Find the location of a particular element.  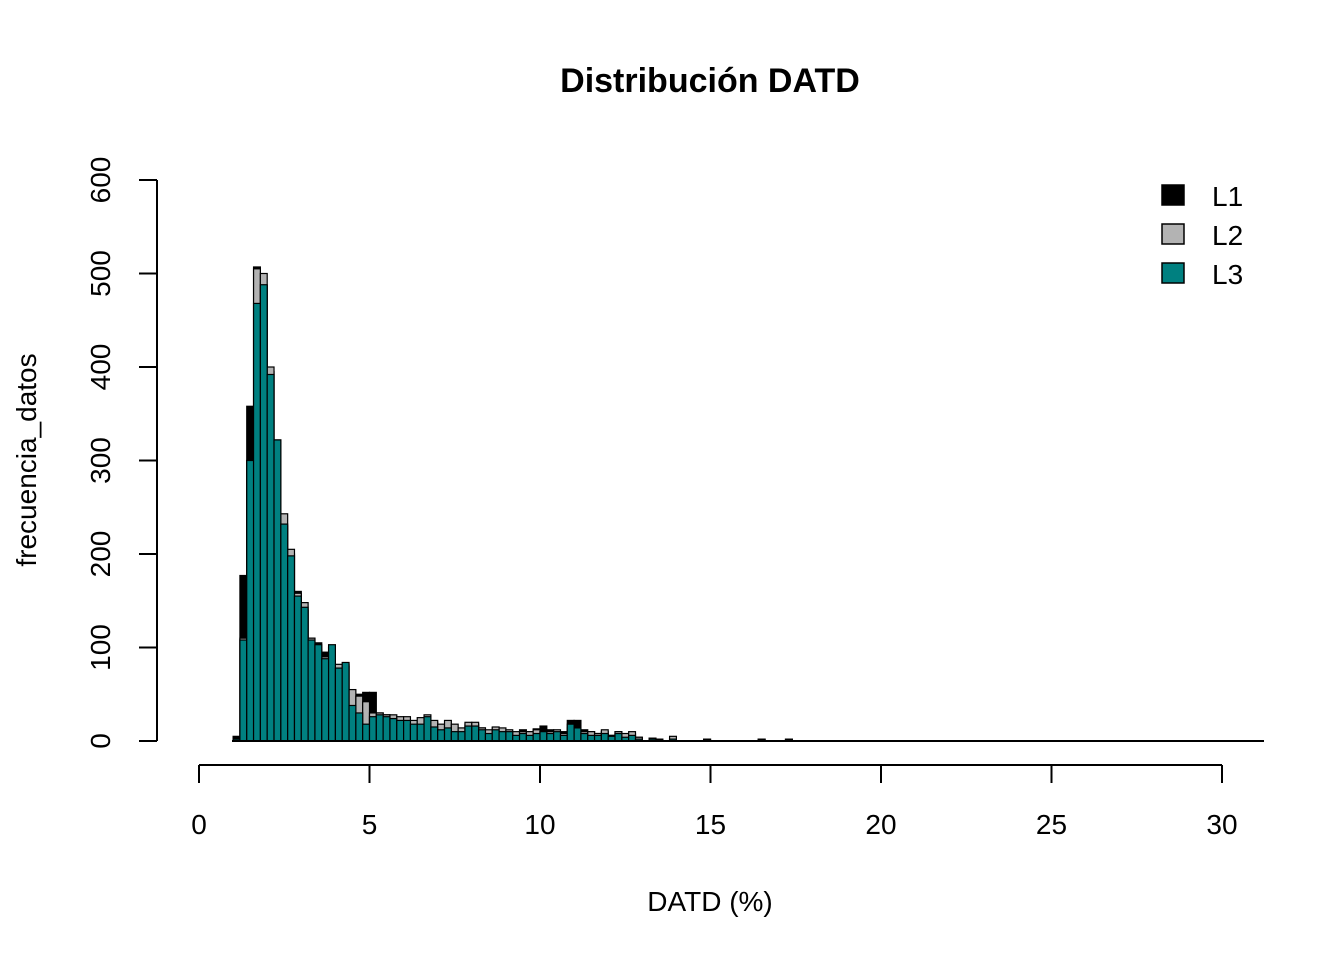

x-tick-label-5: 25 is located at coordinates (1051, 824).